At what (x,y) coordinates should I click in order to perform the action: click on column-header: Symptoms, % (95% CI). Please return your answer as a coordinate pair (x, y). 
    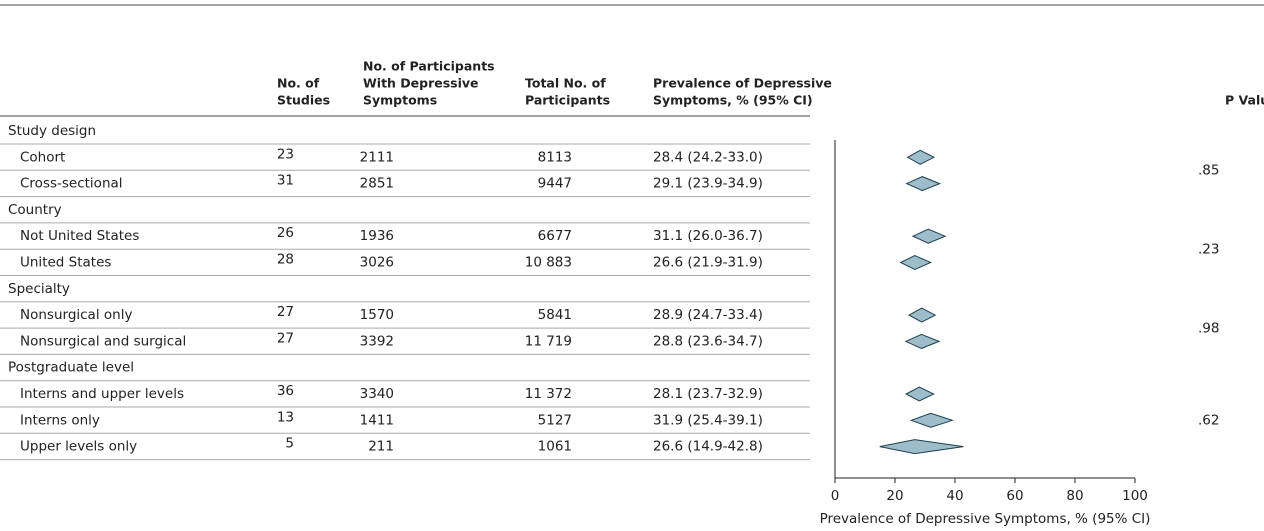
    Looking at the image, I should click on (733, 100).